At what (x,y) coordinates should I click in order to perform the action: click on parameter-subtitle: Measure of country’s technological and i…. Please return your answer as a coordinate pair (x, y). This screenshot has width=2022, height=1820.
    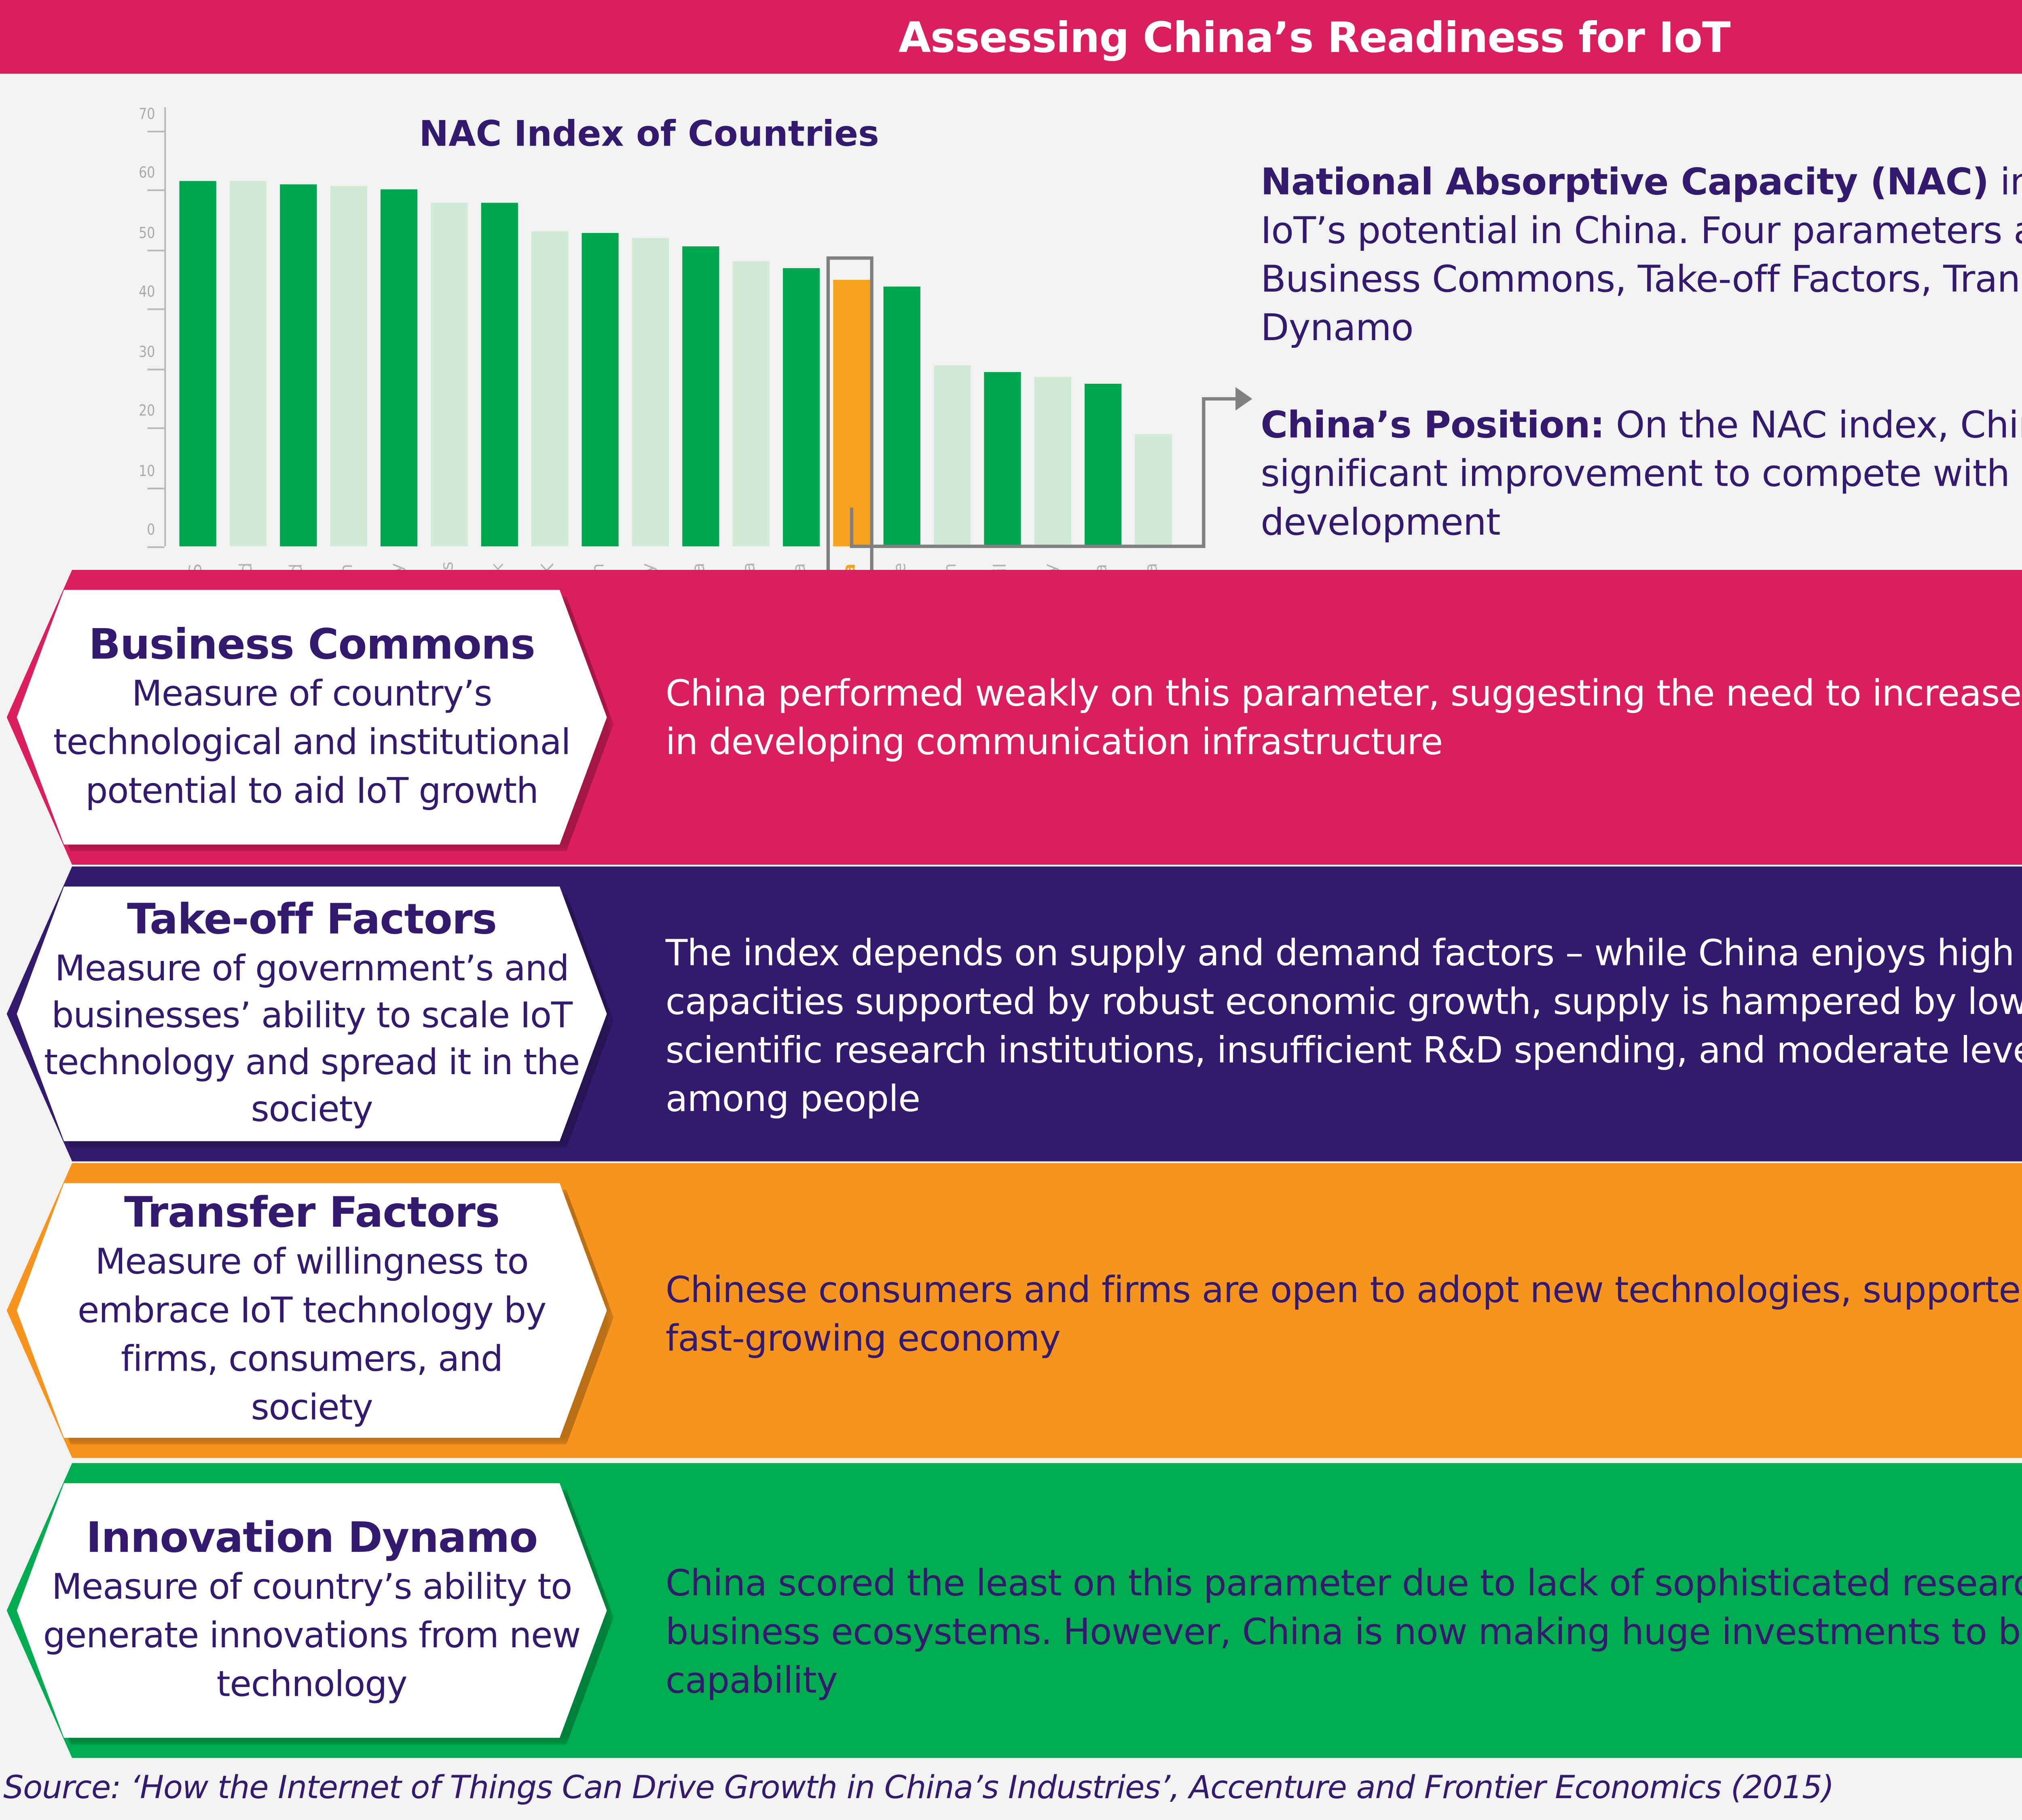
    Looking at the image, I should click on (312, 742).